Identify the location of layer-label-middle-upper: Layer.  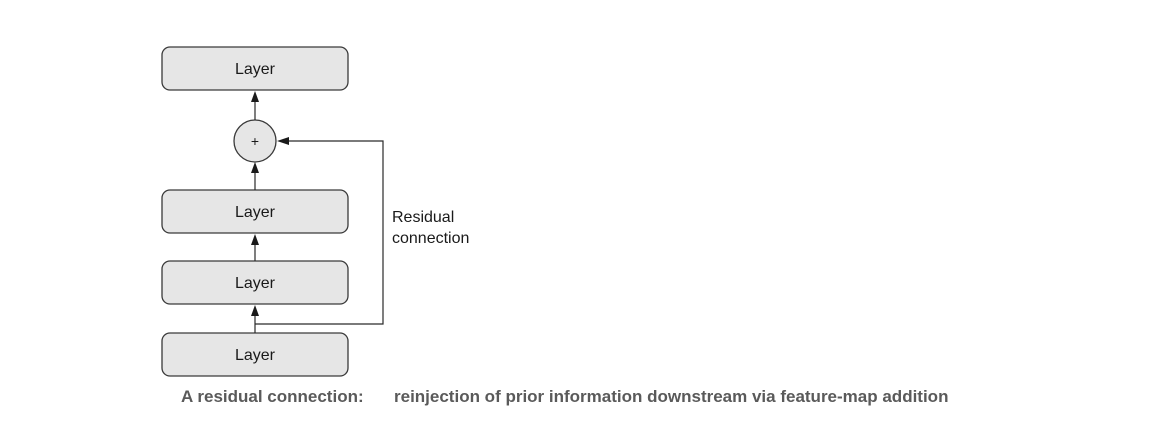
(255, 212).